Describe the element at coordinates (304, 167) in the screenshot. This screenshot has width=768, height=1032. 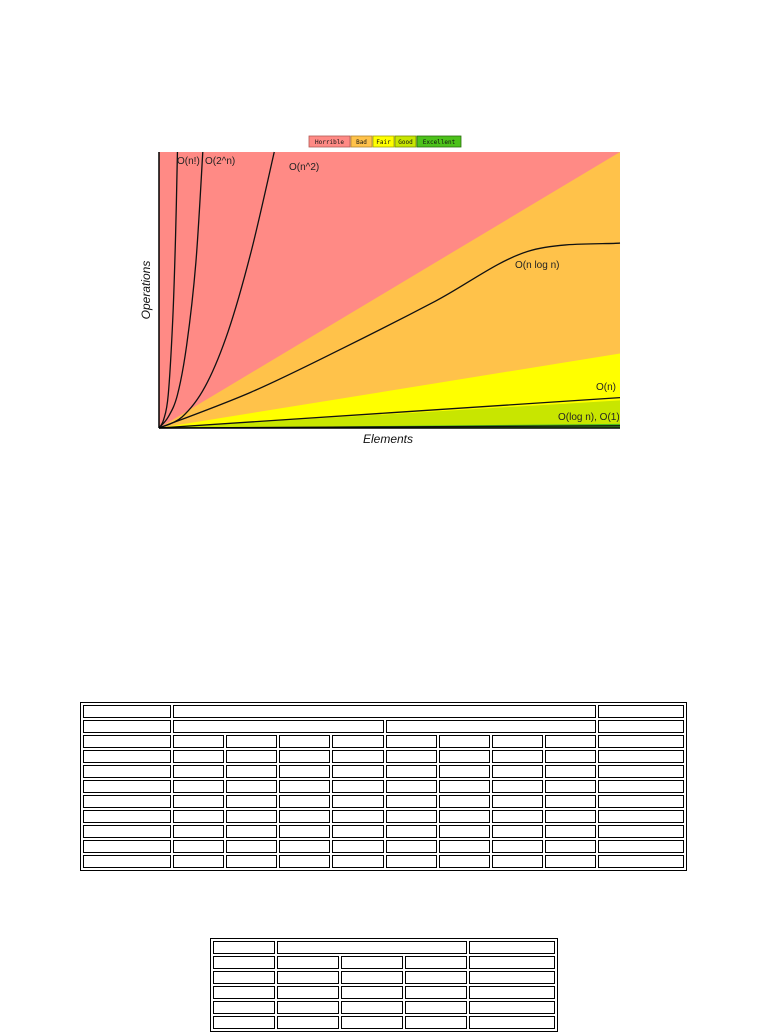
I see `curve-label: O(n^2)` at that location.